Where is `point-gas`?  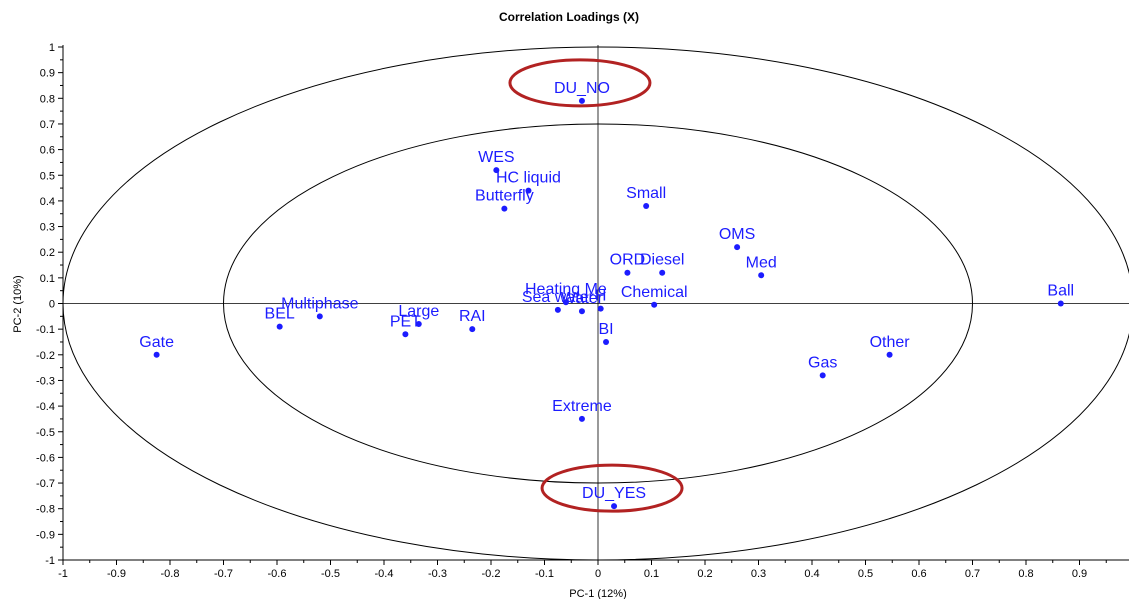
point-gas is located at coordinates (822, 375).